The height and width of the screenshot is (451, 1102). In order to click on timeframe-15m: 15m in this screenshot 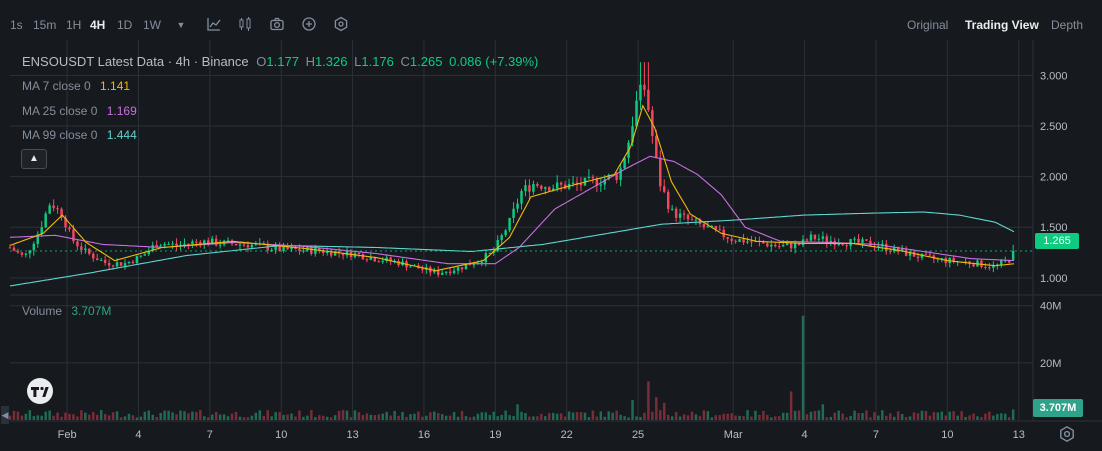, I will do `click(45, 25)`.